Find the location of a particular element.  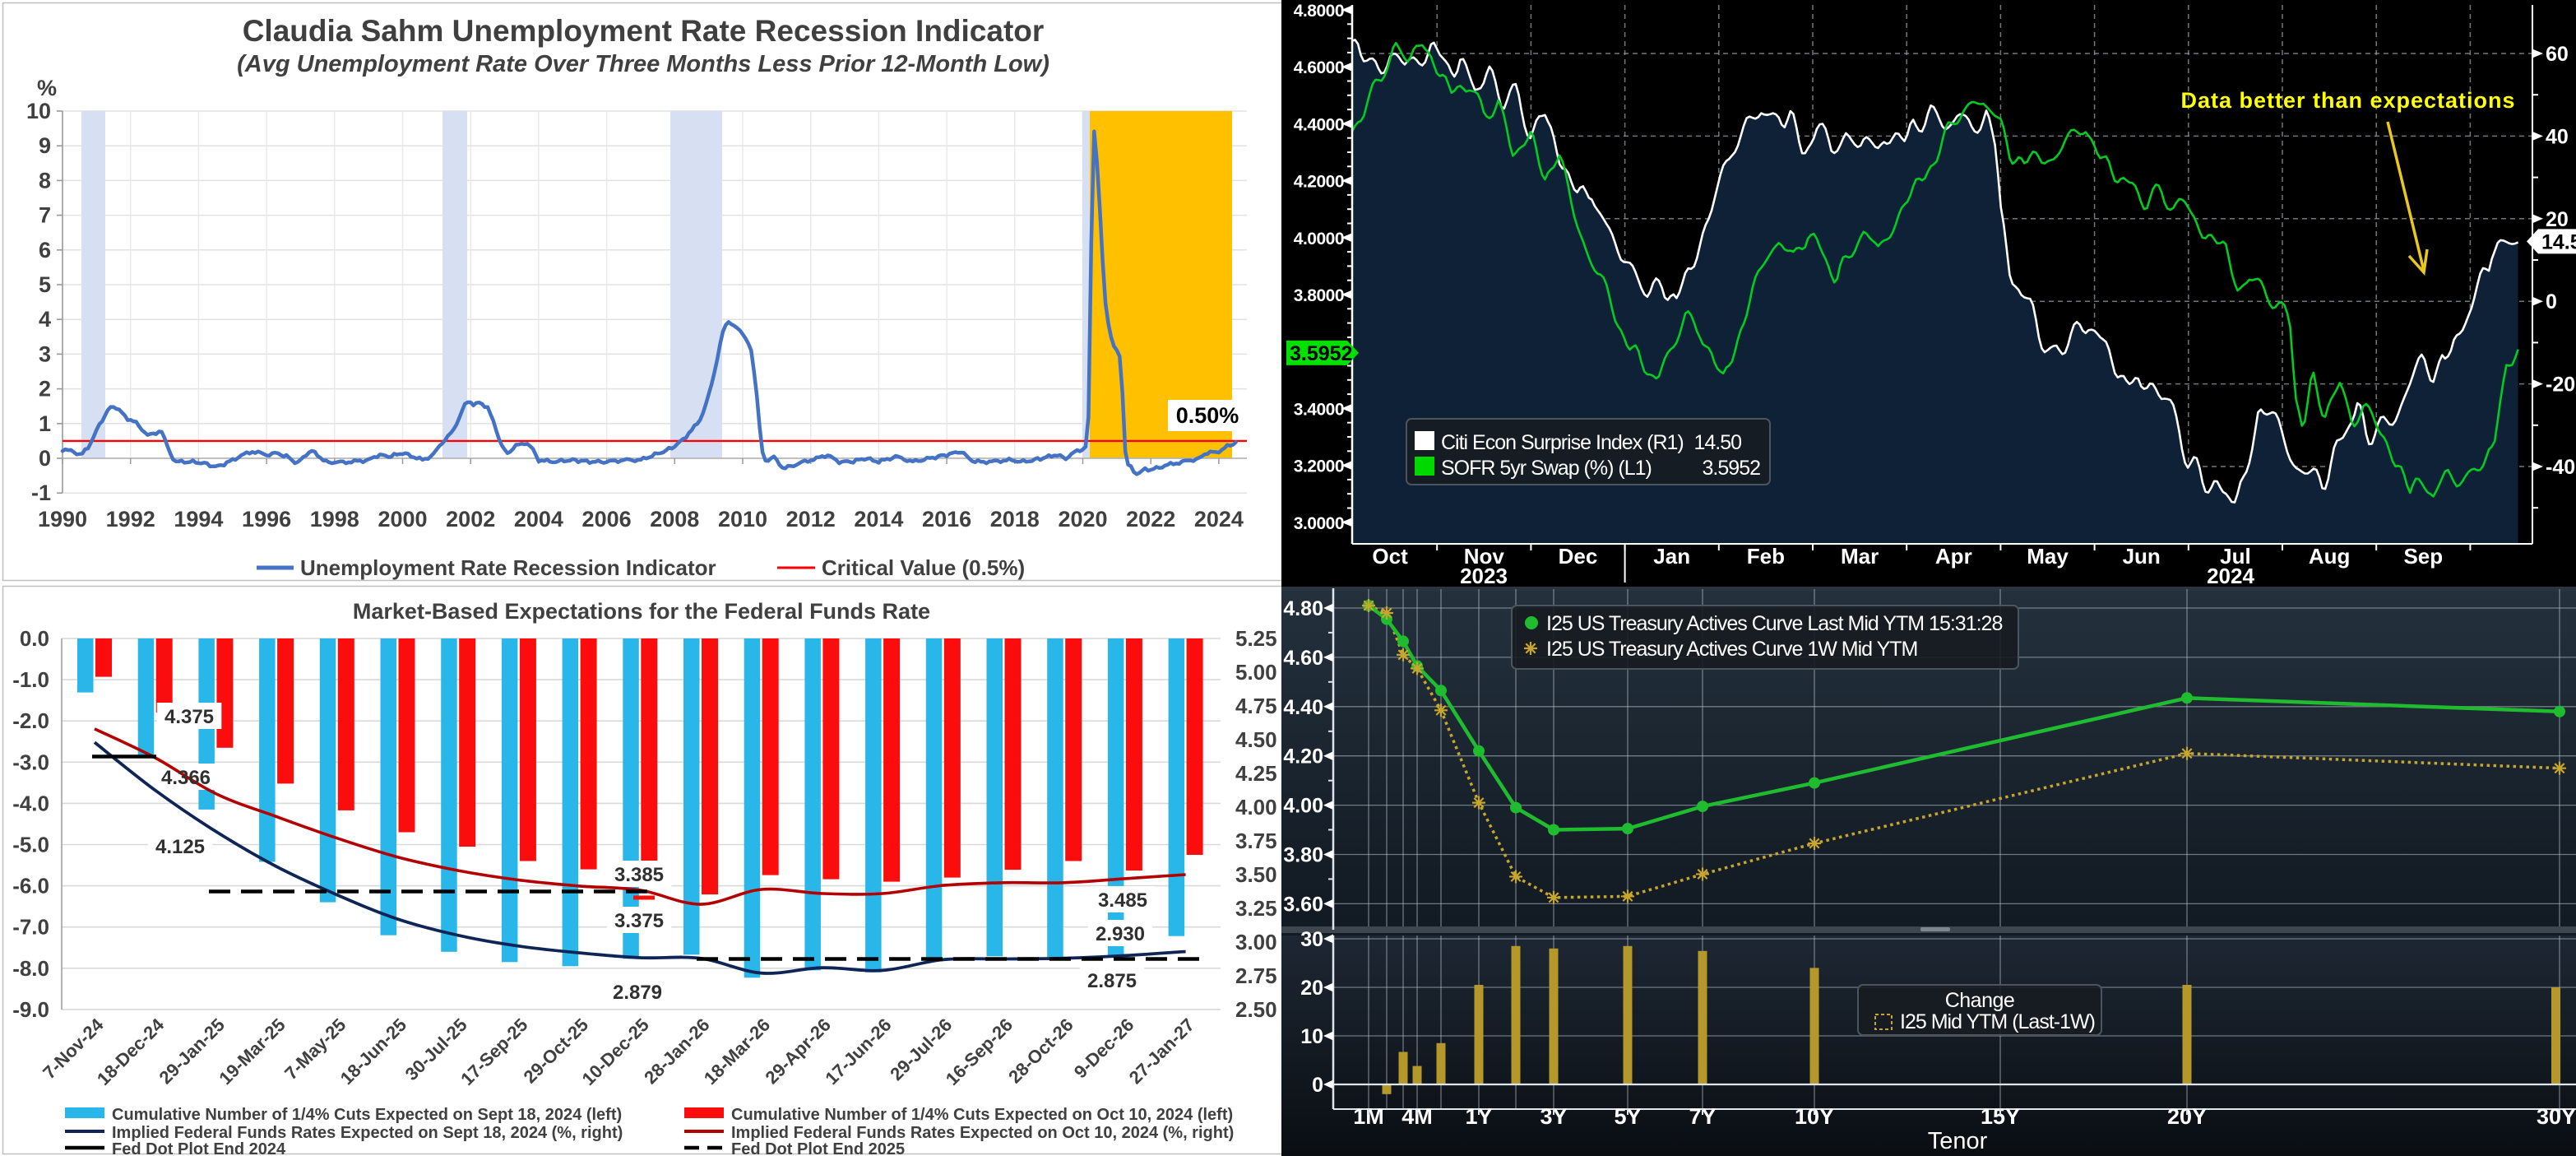

svg-text: 3.375 is located at coordinates (639, 921).